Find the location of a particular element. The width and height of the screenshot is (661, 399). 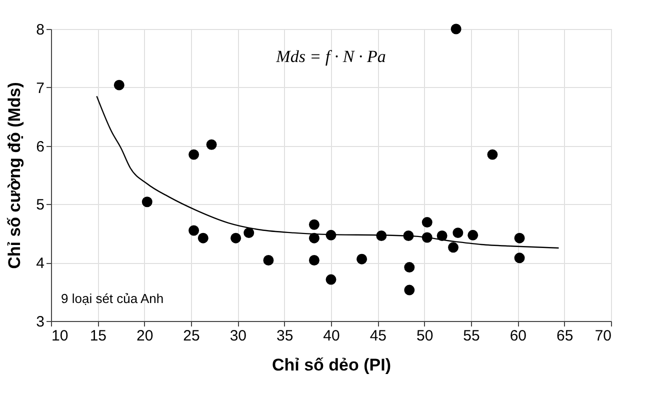

x-tick-label: 10 is located at coordinates (60, 336).